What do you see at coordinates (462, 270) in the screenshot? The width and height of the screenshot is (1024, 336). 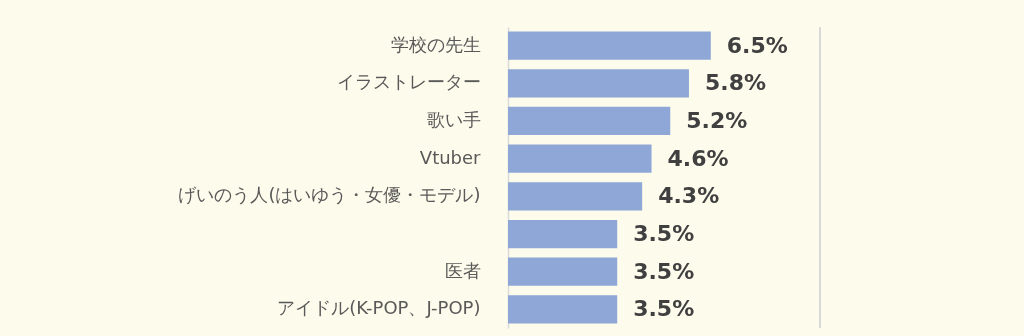 I see `y-tick-label: 医者` at bounding box center [462, 270].